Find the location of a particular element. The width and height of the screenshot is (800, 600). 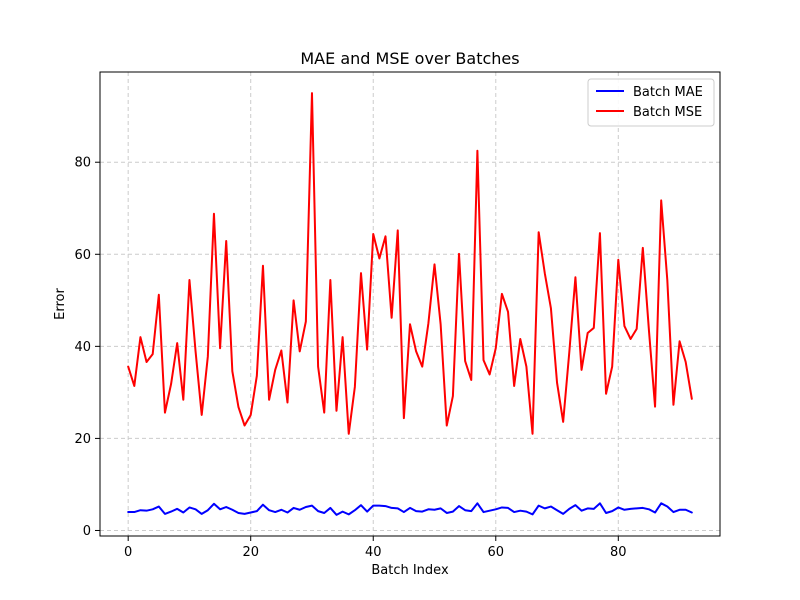

x-axis-label: Batch Index is located at coordinates (410, 570).